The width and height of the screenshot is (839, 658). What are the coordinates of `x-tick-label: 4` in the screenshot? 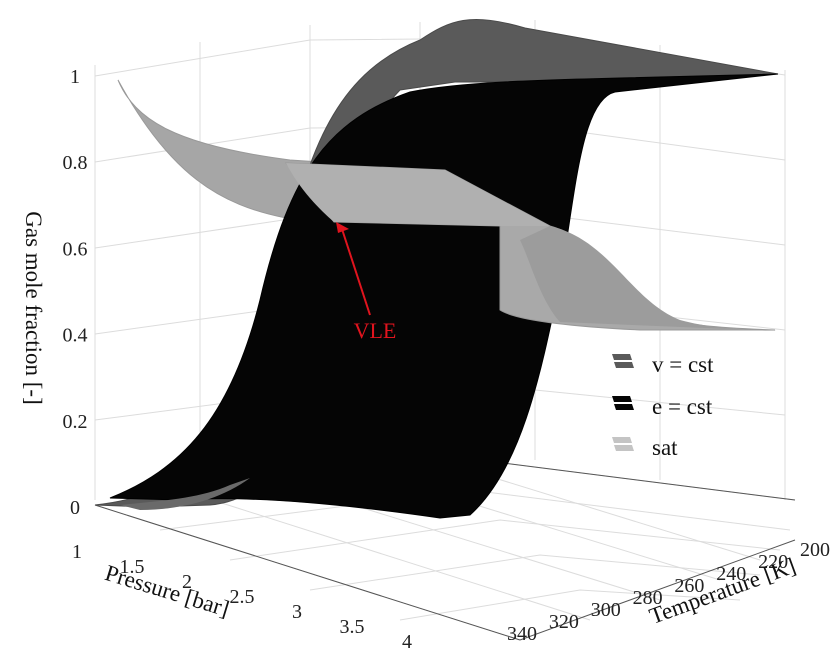 It's located at (407, 642).